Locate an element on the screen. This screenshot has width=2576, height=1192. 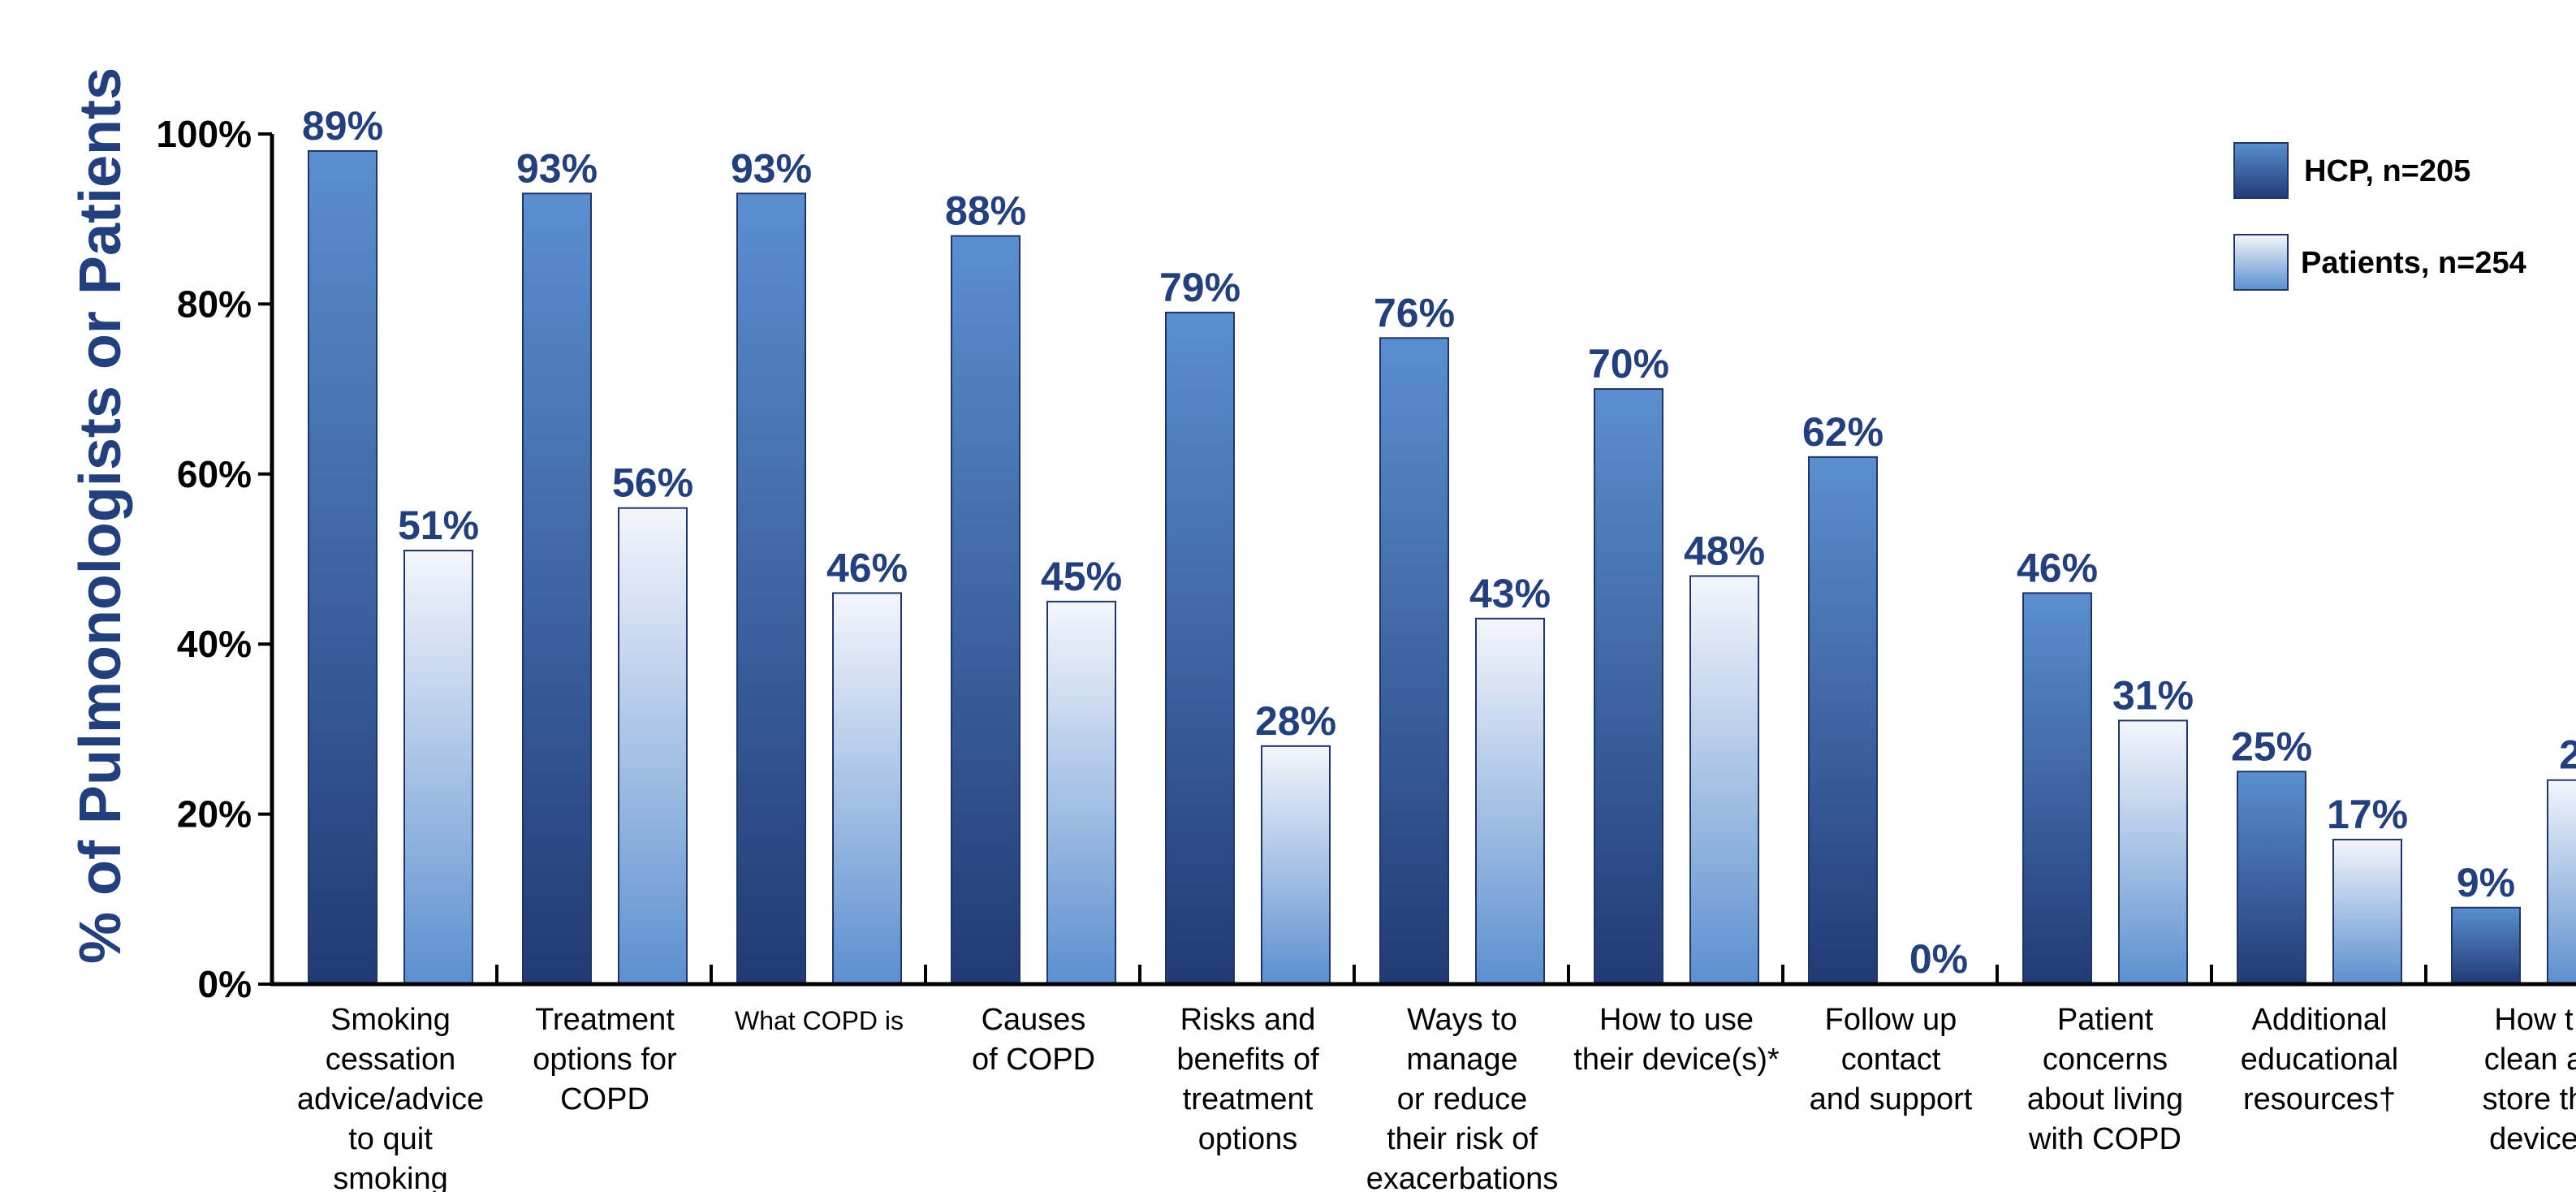
data-label-patients: 51% is located at coordinates (438, 525).